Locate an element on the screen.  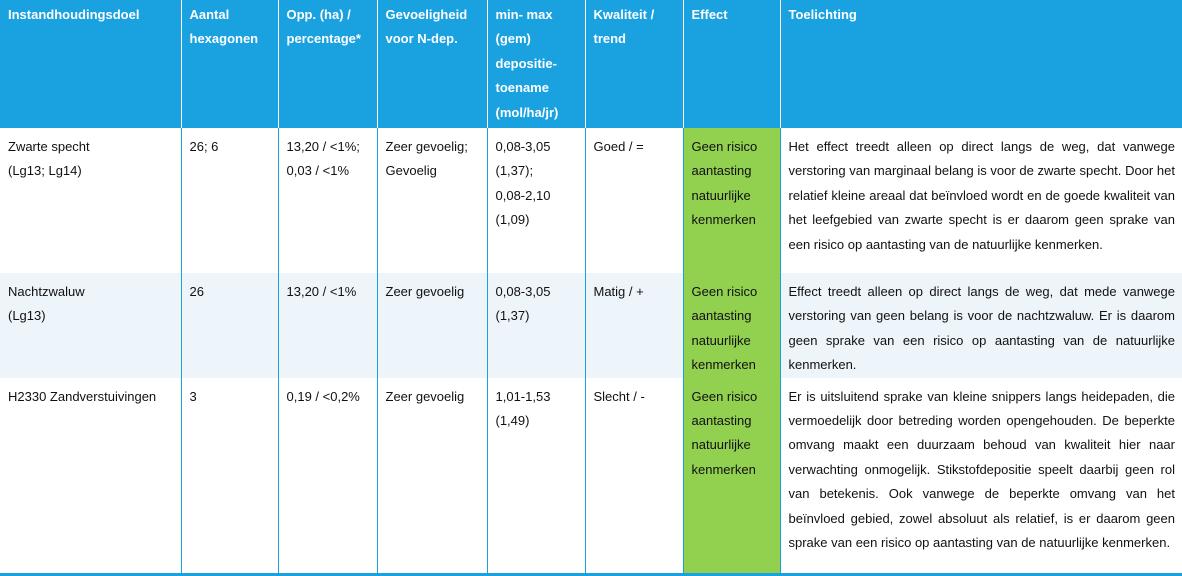
cell-depositie: 1,01-1,53 (1,49) is located at coordinates (536, 476).